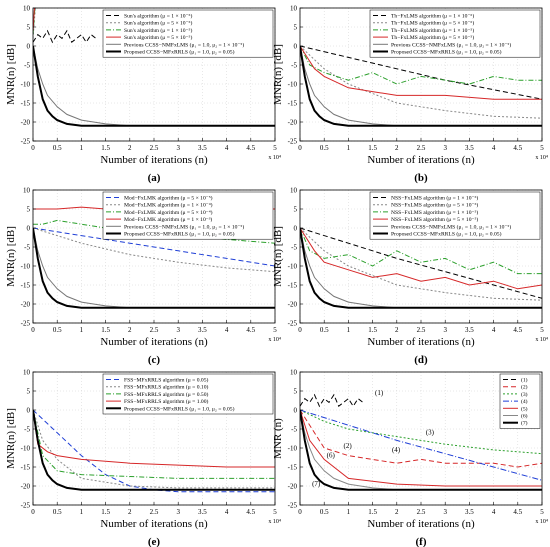  What do you see at coordinates (168, 219) in the screenshot?
I see `legend-entry: Mod−FxLMK algorithm (μ = 1 × 10⁻³)` at bounding box center [168, 219].